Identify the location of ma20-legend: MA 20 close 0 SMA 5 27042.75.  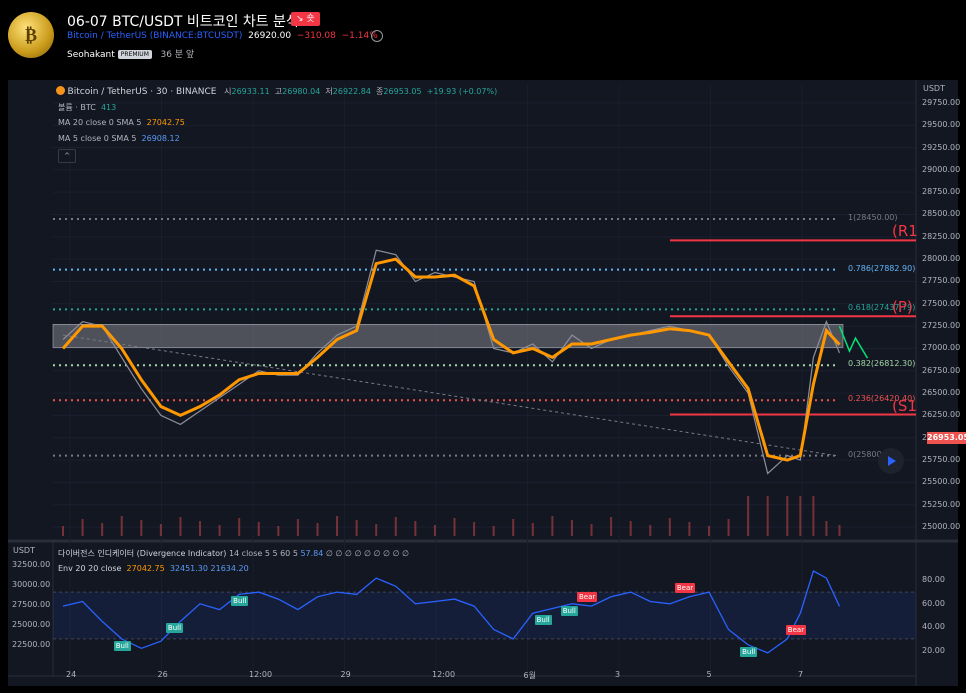
(121, 122).